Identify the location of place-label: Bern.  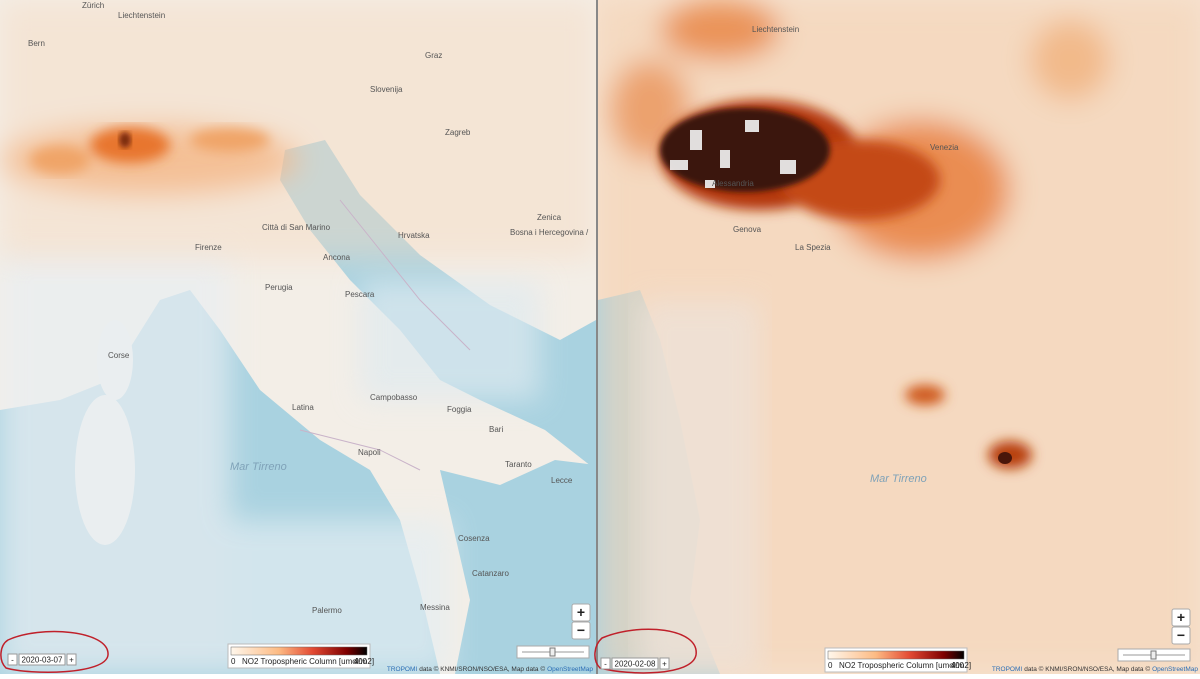
(36, 43).